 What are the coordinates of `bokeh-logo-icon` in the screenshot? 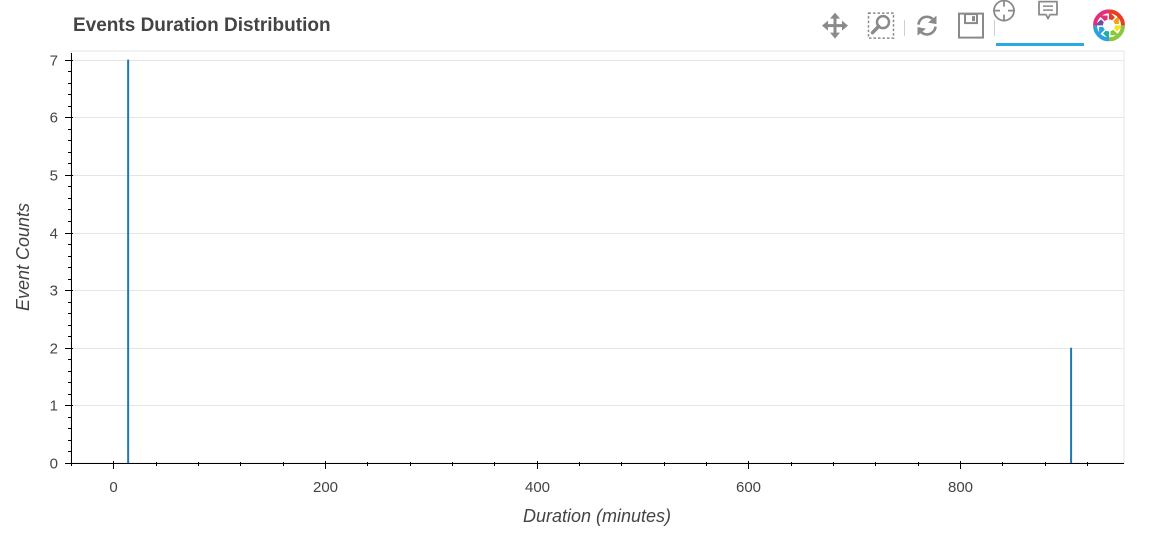 It's located at (1109, 24).